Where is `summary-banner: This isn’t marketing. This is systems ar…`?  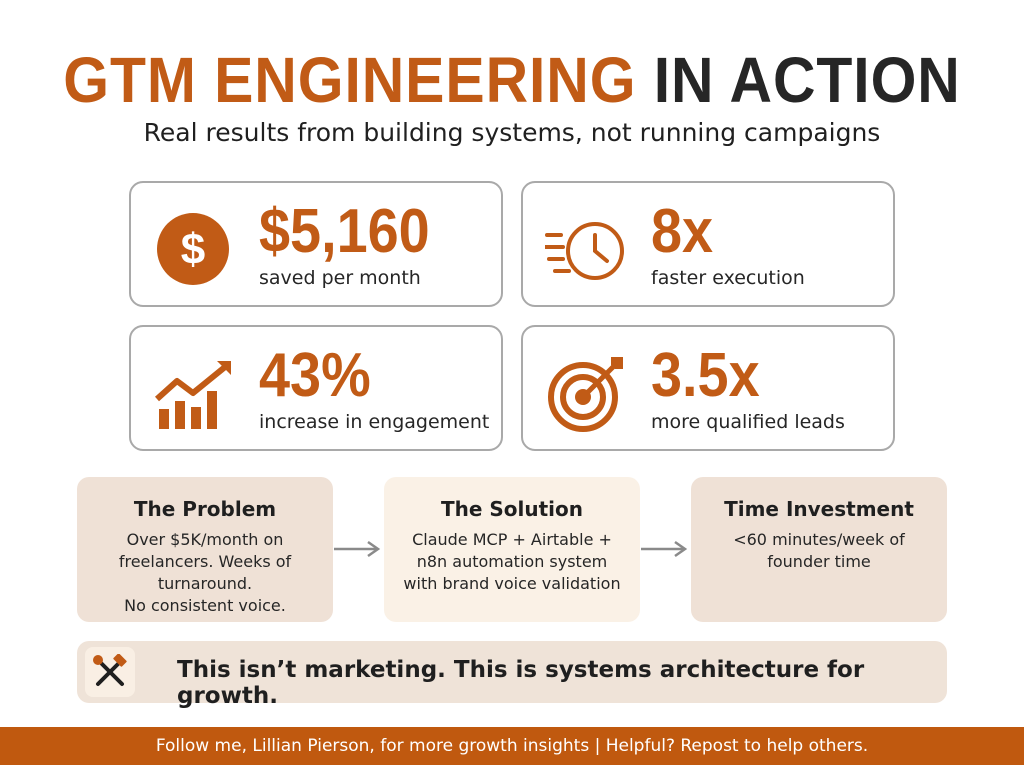
summary-banner: This isn’t marketing. This is systems ar… is located at coordinates (512, 675).